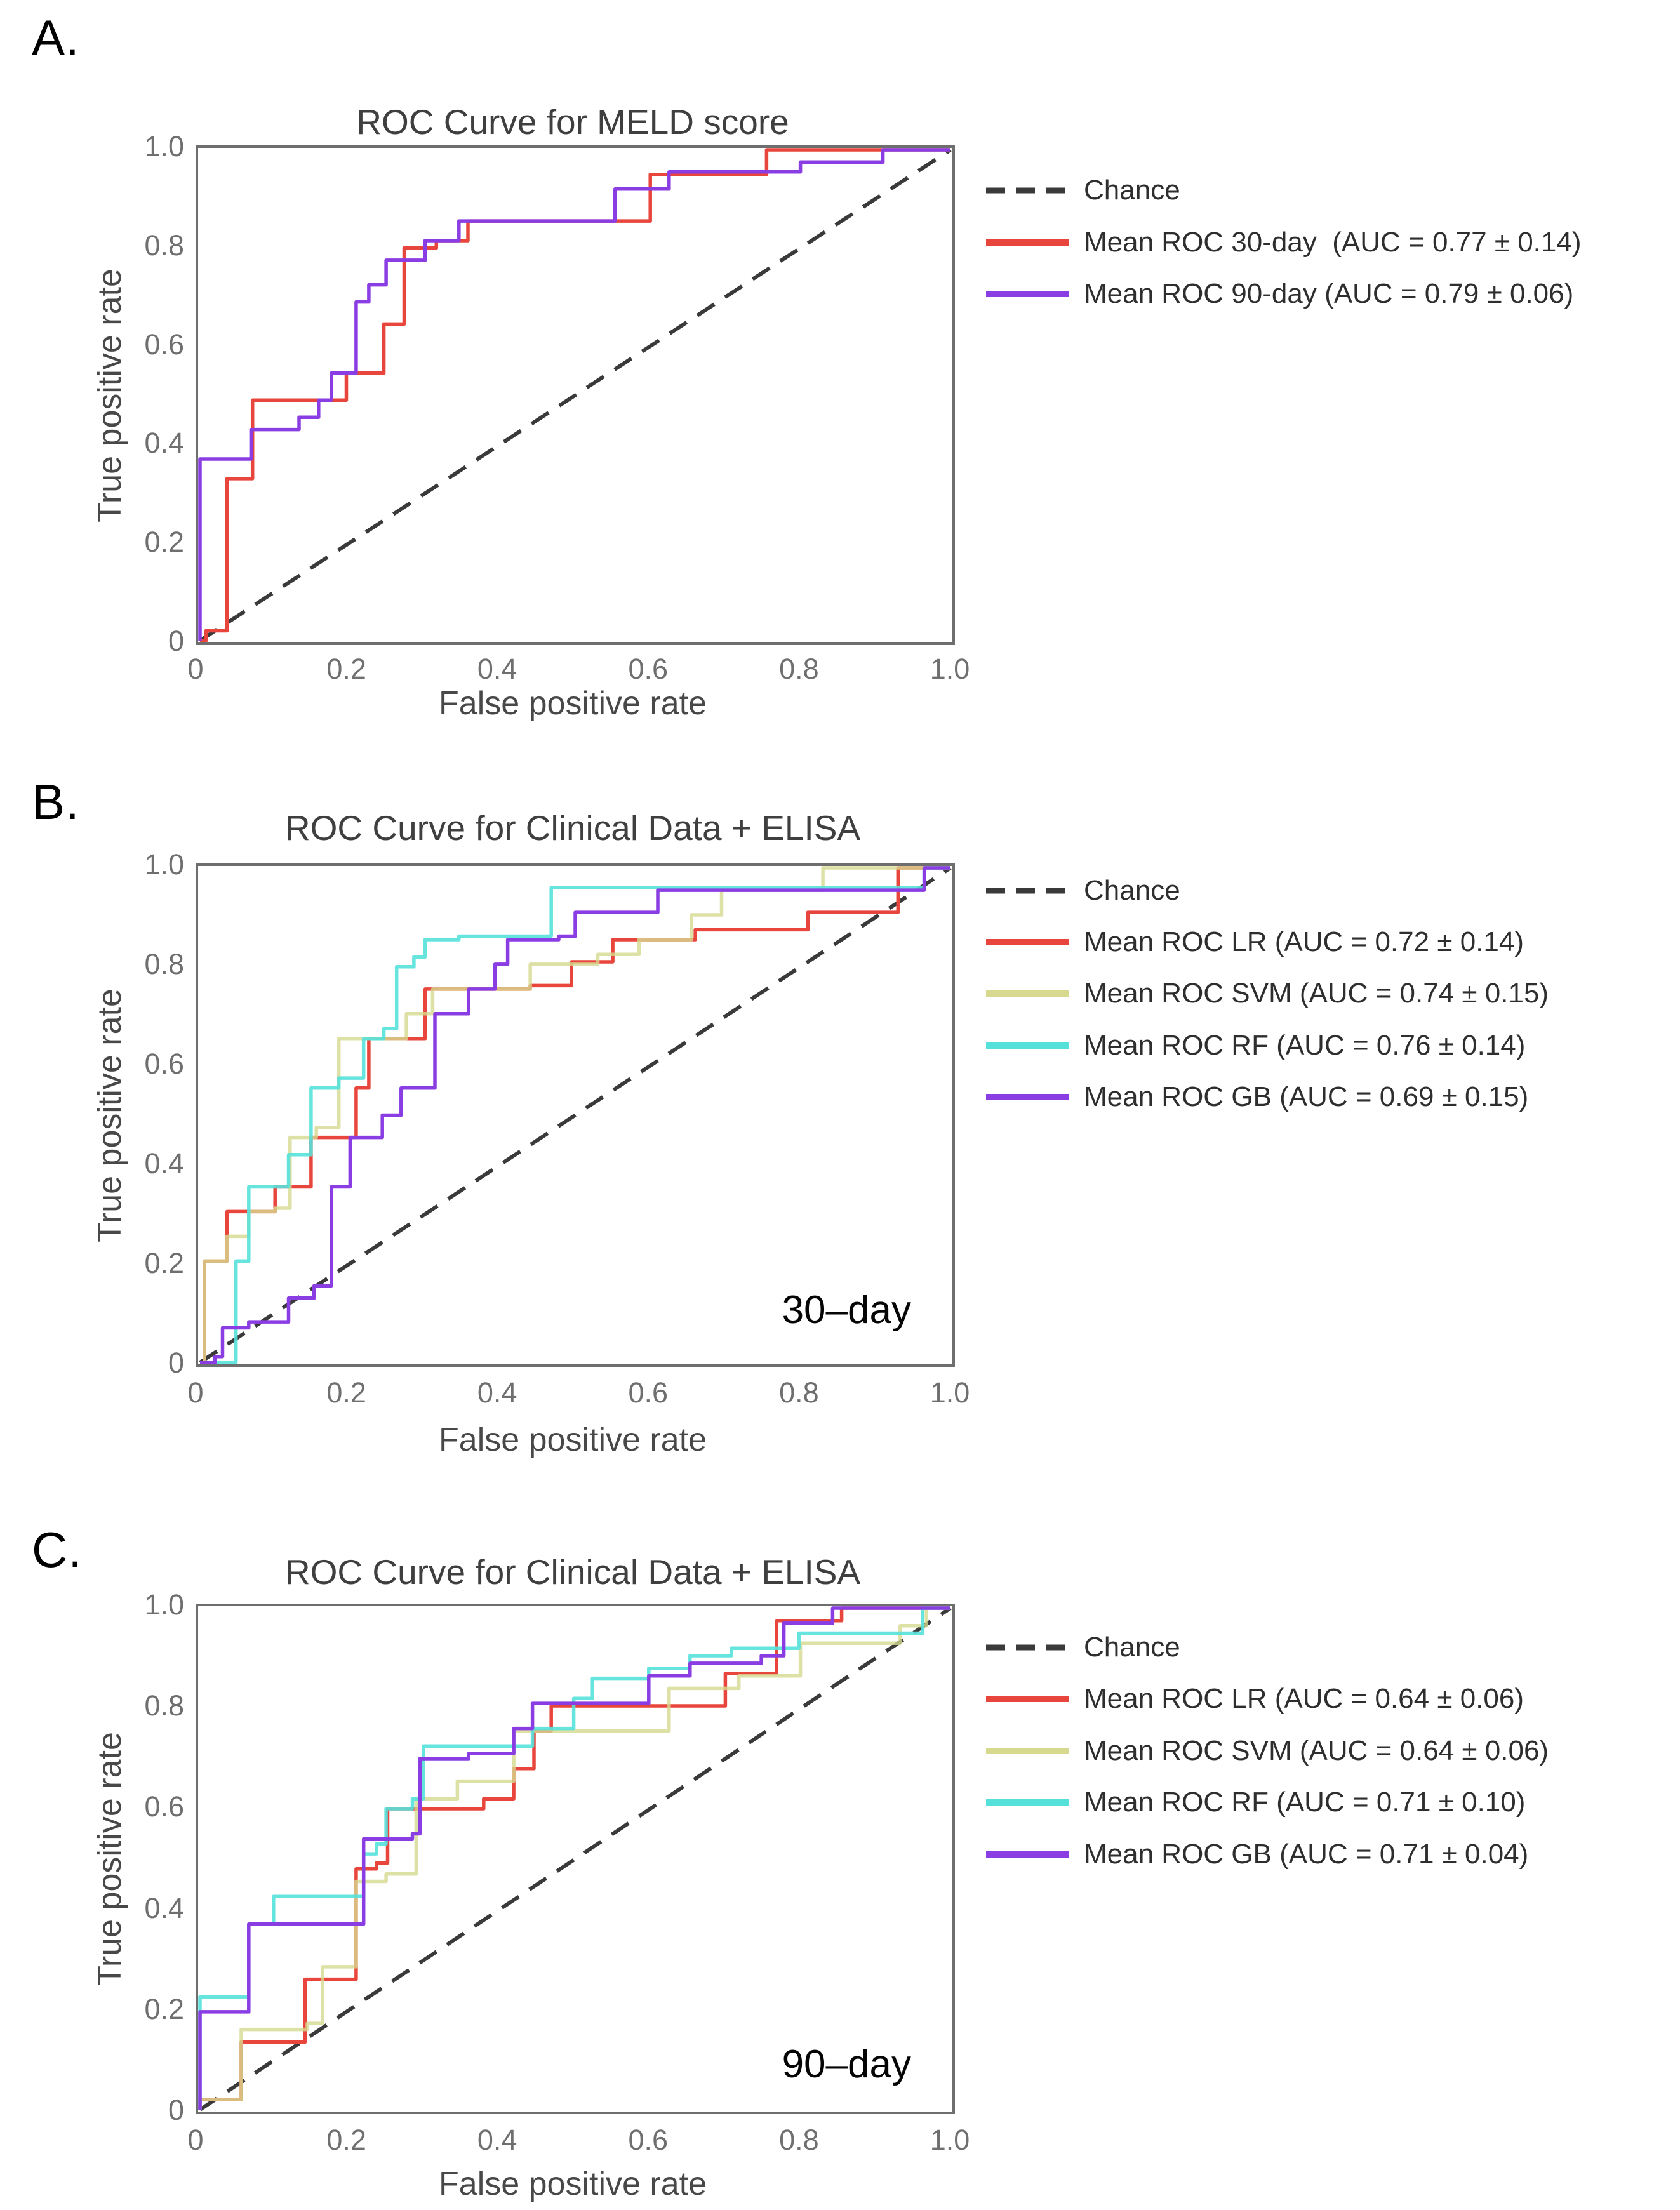 This screenshot has width=1680, height=2210. I want to click on legend-label: Mean ROC 30-day (AUC = 0.77 ± 0.14), so click(1333, 242).